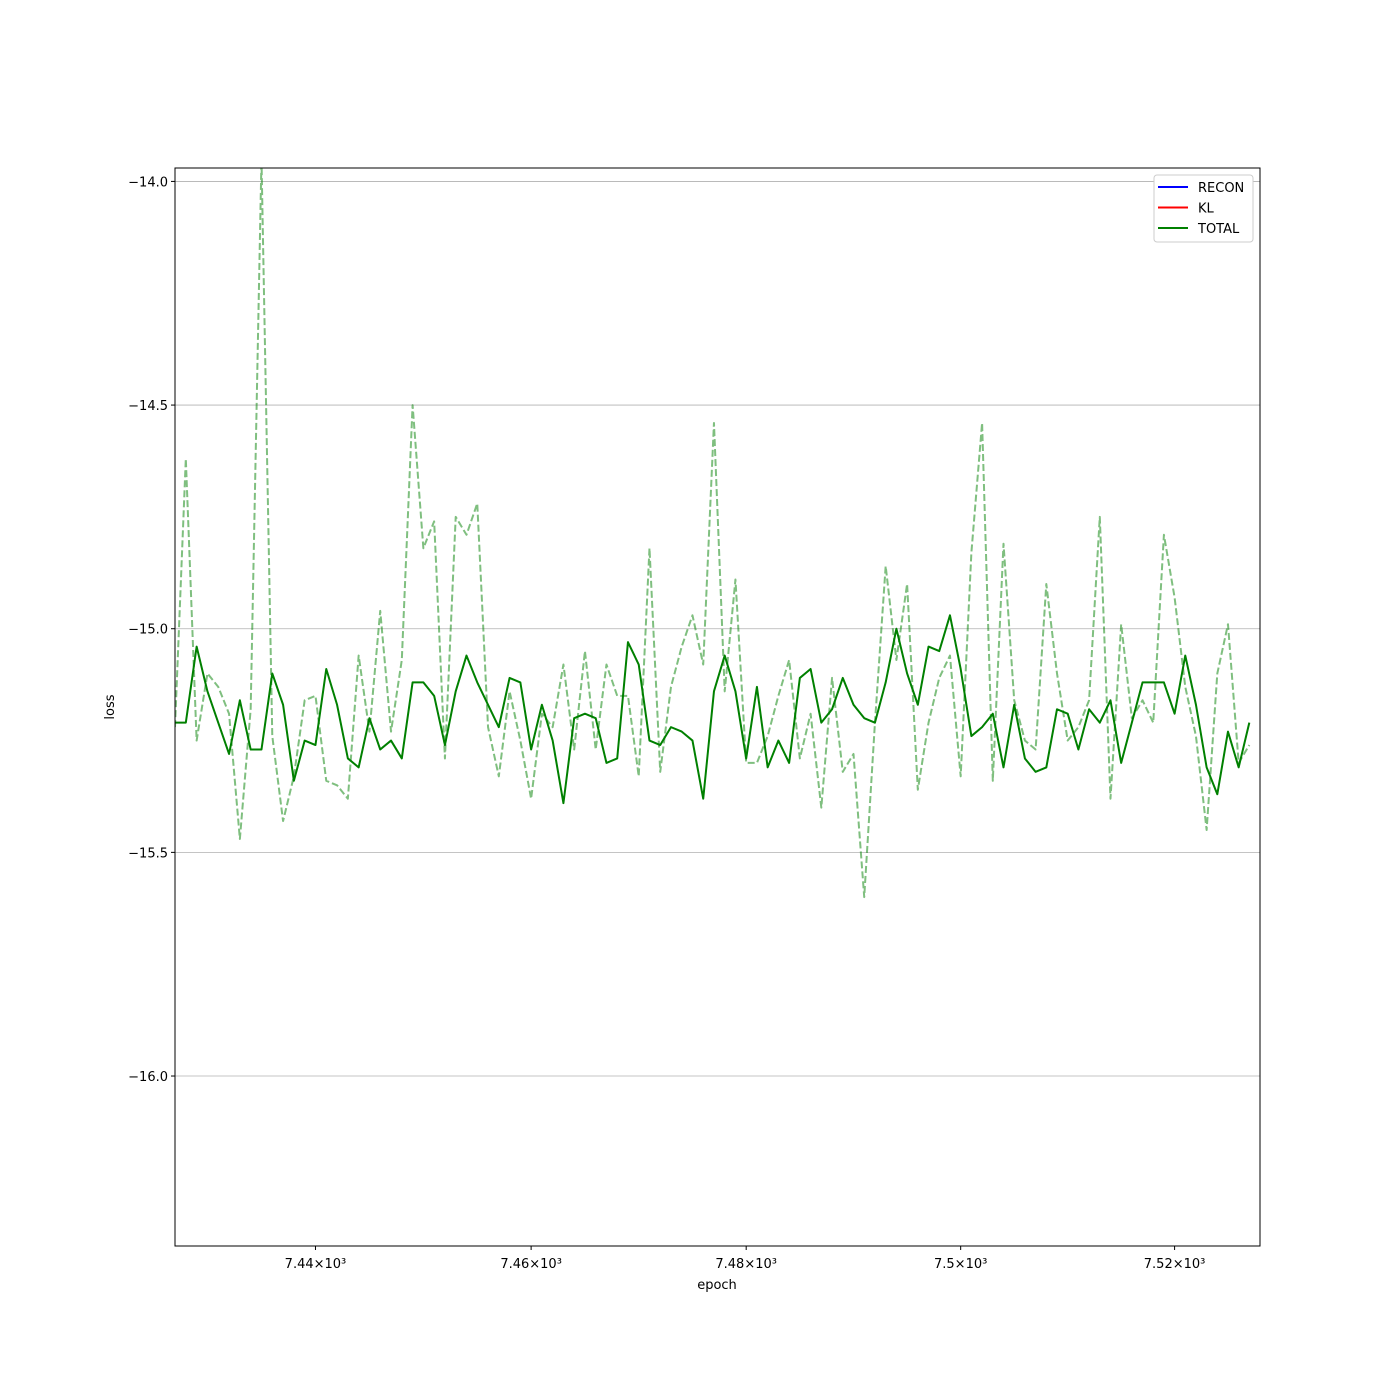  What do you see at coordinates (148, 406) in the screenshot?
I see `y-tick-label: −14.5` at bounding box center [148, 406].